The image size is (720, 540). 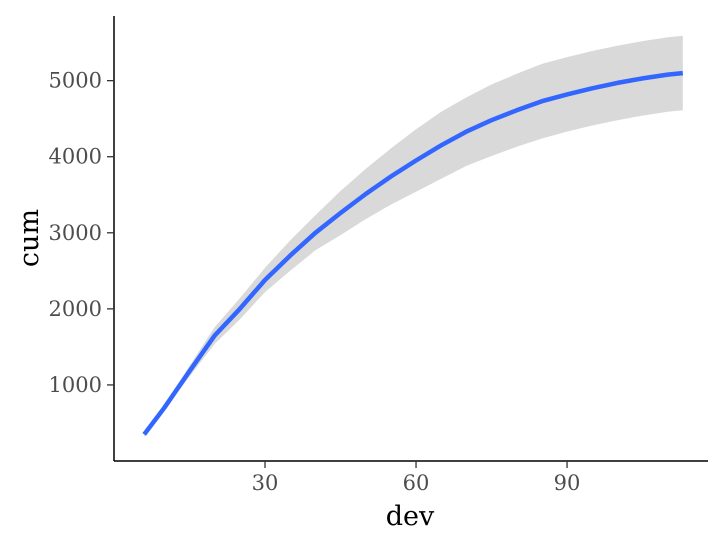 I want to click on y-axis-title: cum, so click(x=29, y=238).